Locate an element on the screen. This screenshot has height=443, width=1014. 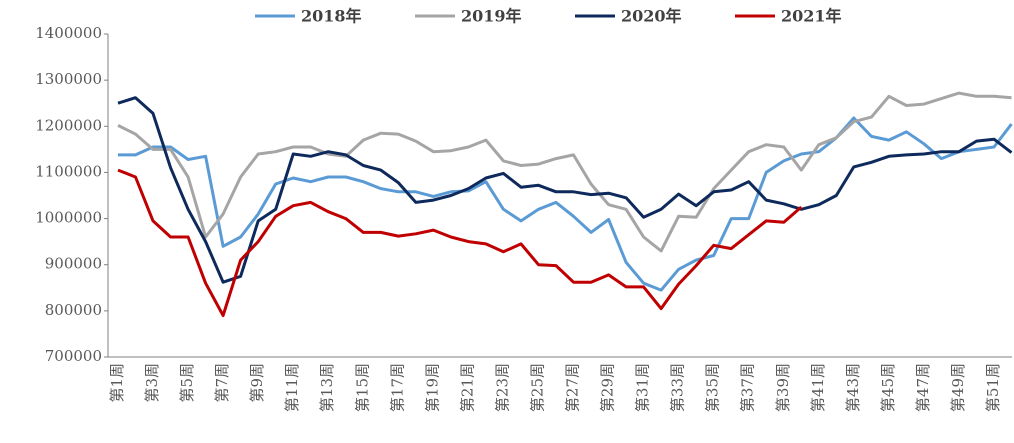
x-tick-label: 第23周 is located at coordinates (502, 387).